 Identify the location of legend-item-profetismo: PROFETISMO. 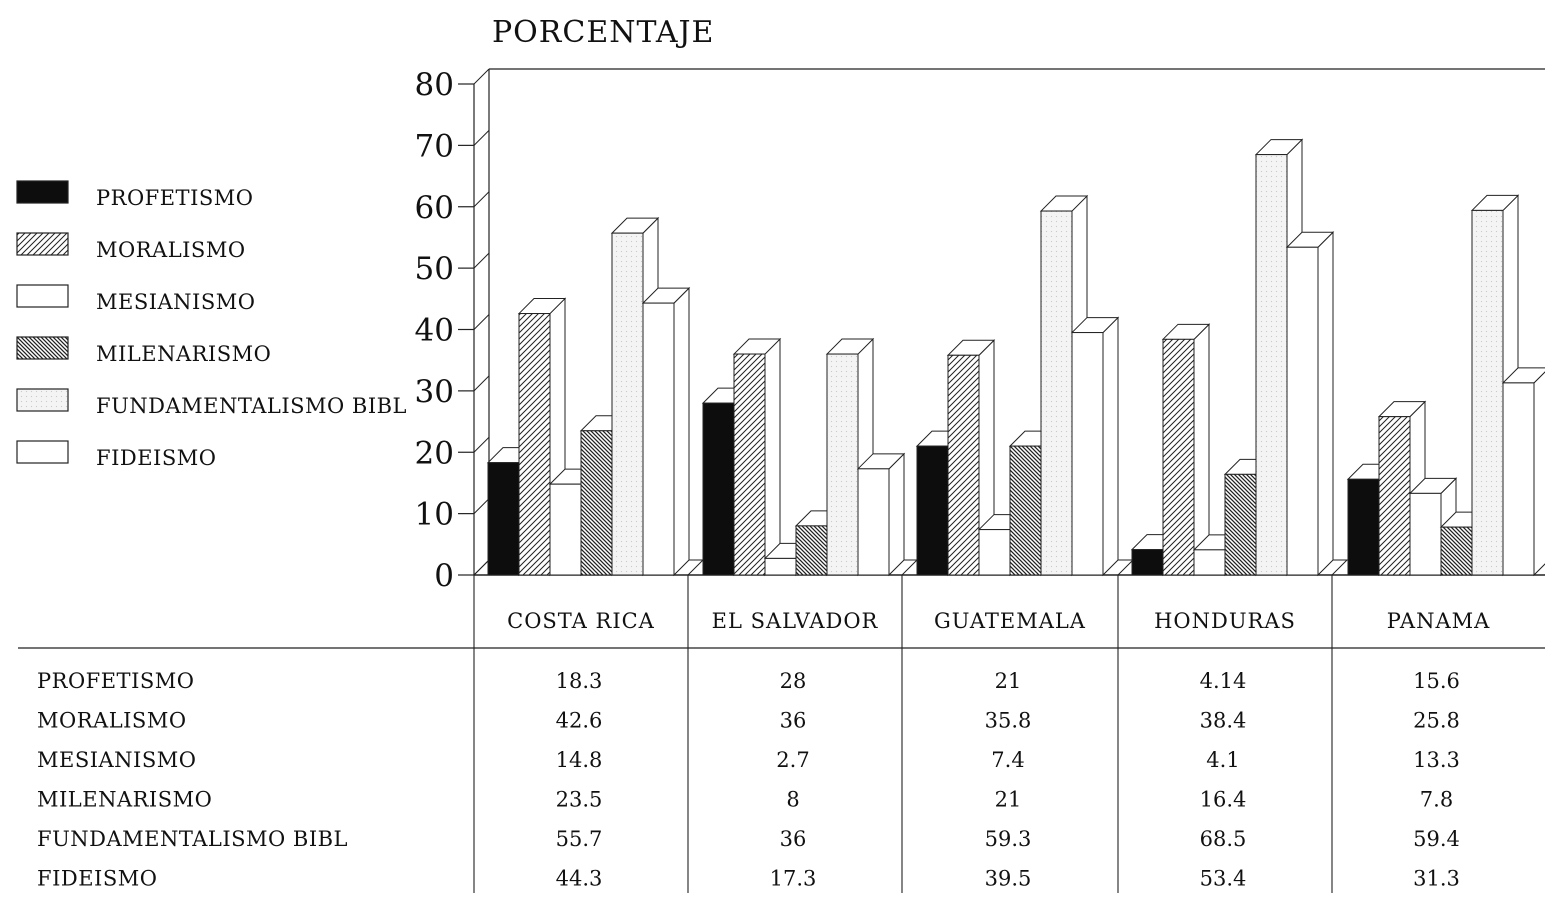
(134, 195).